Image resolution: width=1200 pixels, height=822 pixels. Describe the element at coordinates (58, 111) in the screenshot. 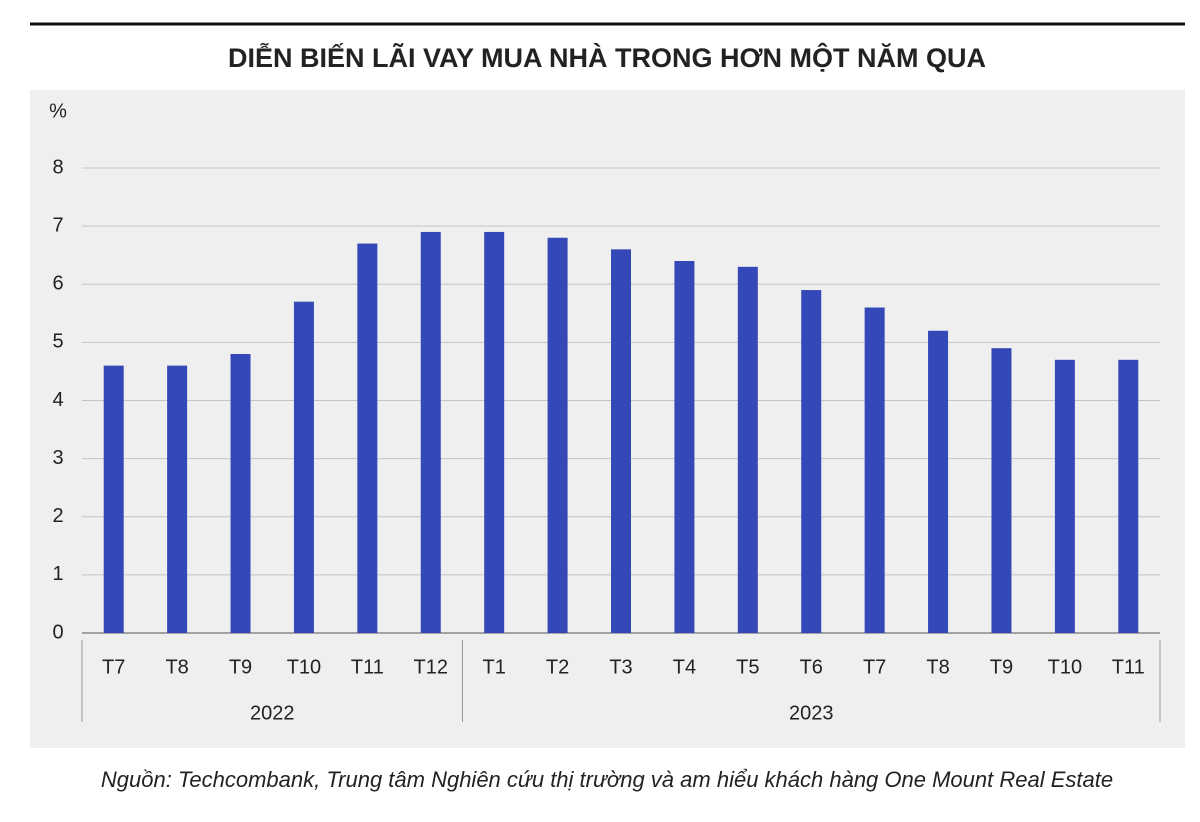

I see `y-axis-label: %` at that location.